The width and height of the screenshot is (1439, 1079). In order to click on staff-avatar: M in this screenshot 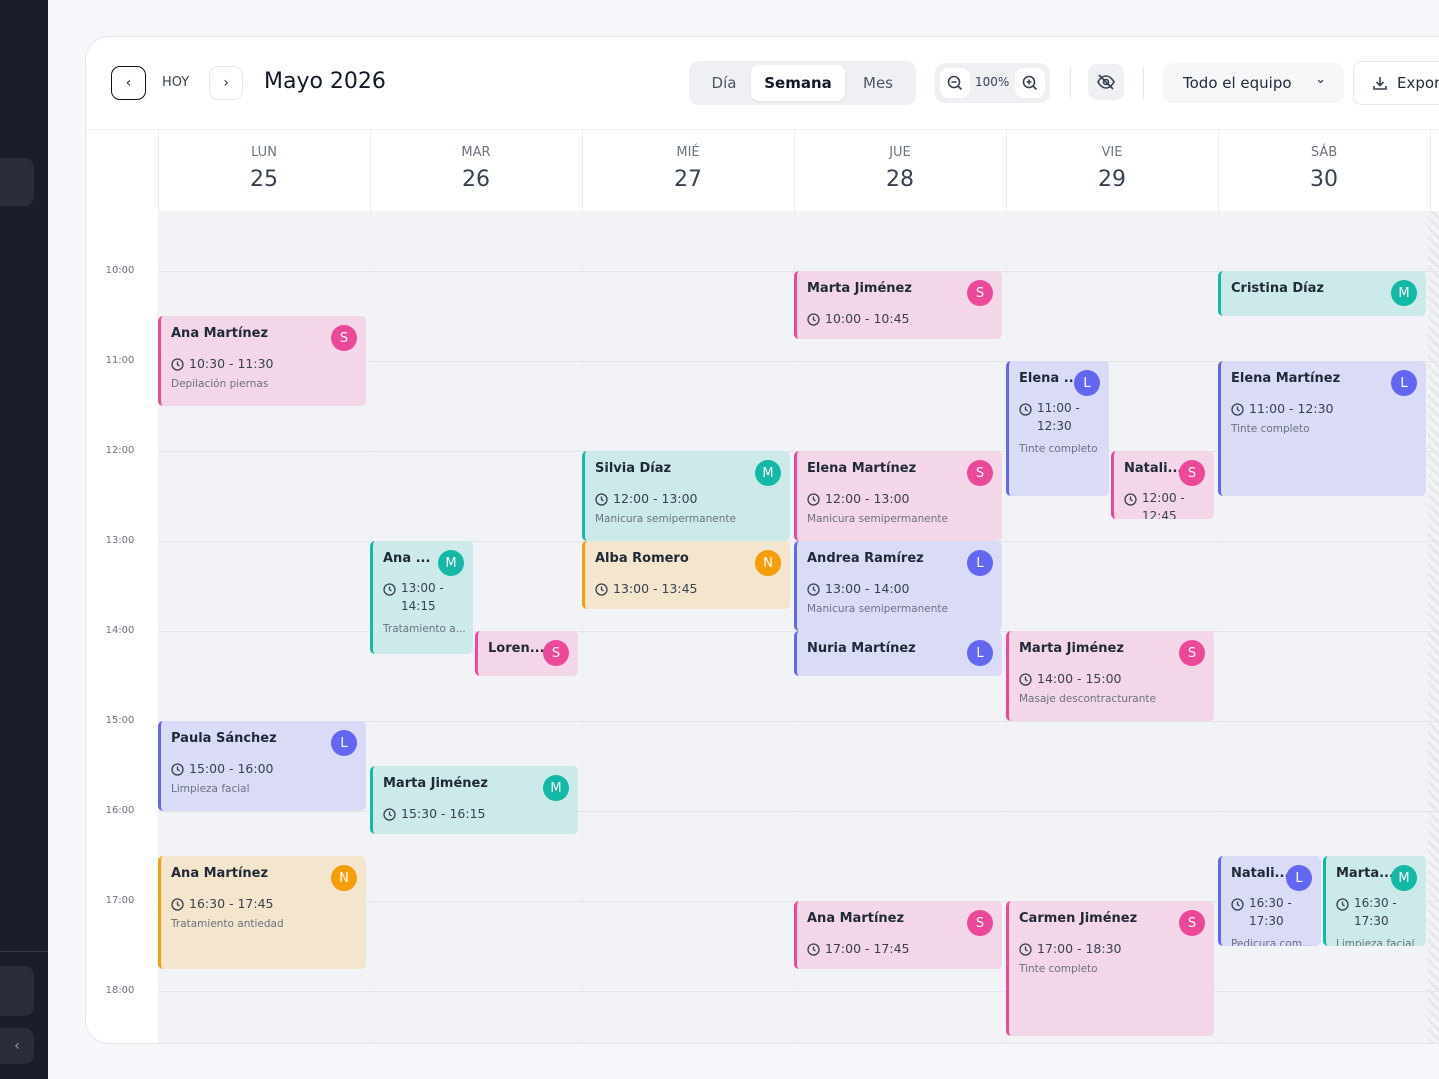, I will do `click(1404, 878)`.